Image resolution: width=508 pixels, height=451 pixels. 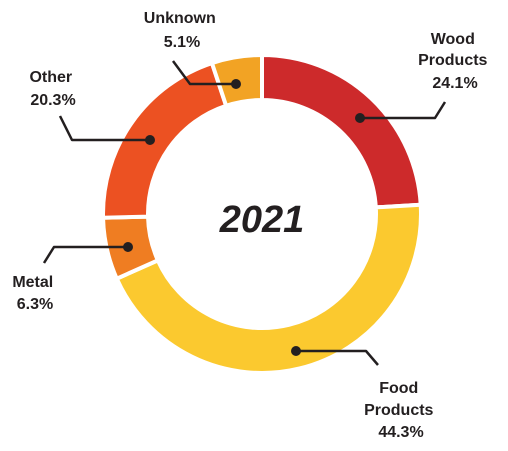 I want to click on label-wood-products-line2: Products, so click(x=452, y=60).